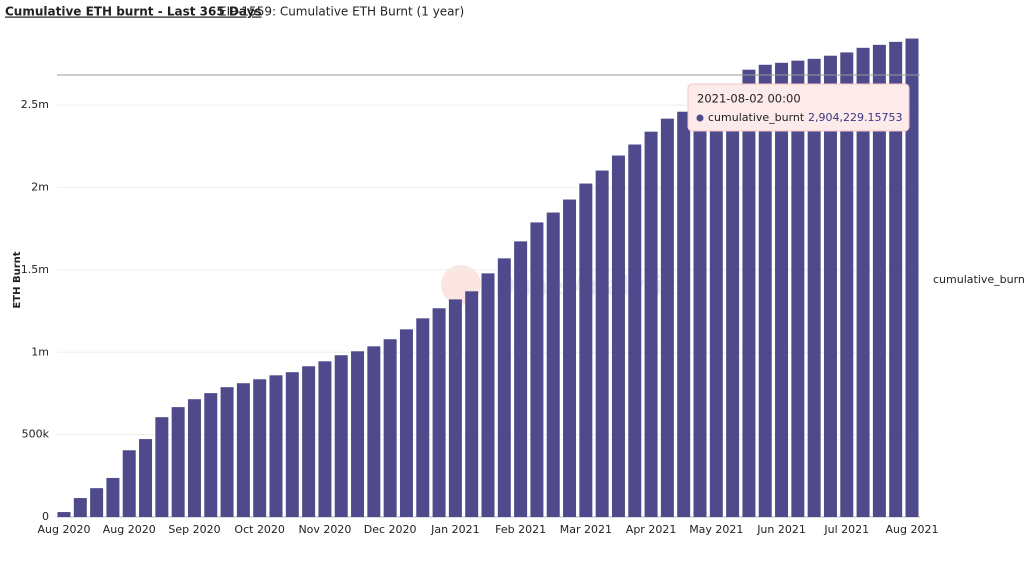 The height and width of the screenshot is (565, 1024). I want to click on y-tick-label: 2m, so click(40, 187).